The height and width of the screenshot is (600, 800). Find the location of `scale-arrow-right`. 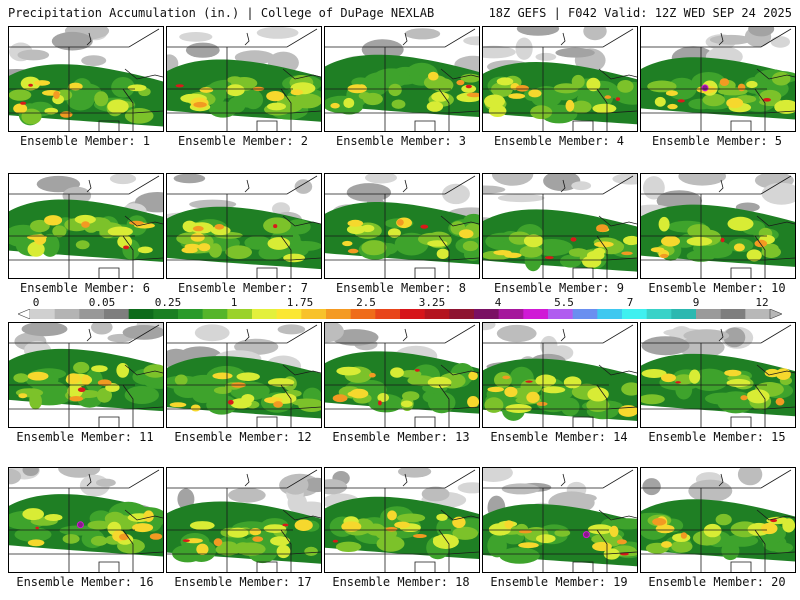

scale-arrow-right is located at coordinates (775, 314).